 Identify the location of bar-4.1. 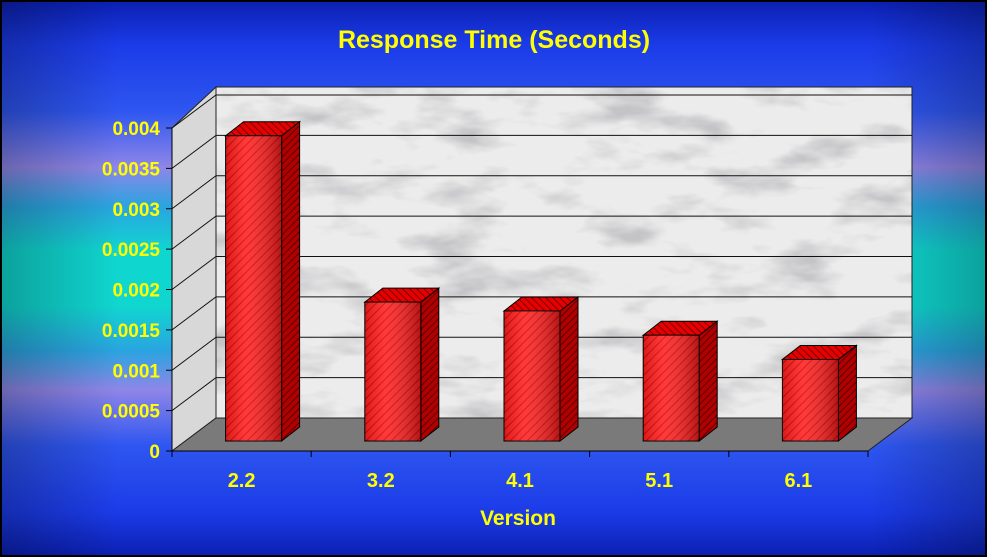
(541, 369).